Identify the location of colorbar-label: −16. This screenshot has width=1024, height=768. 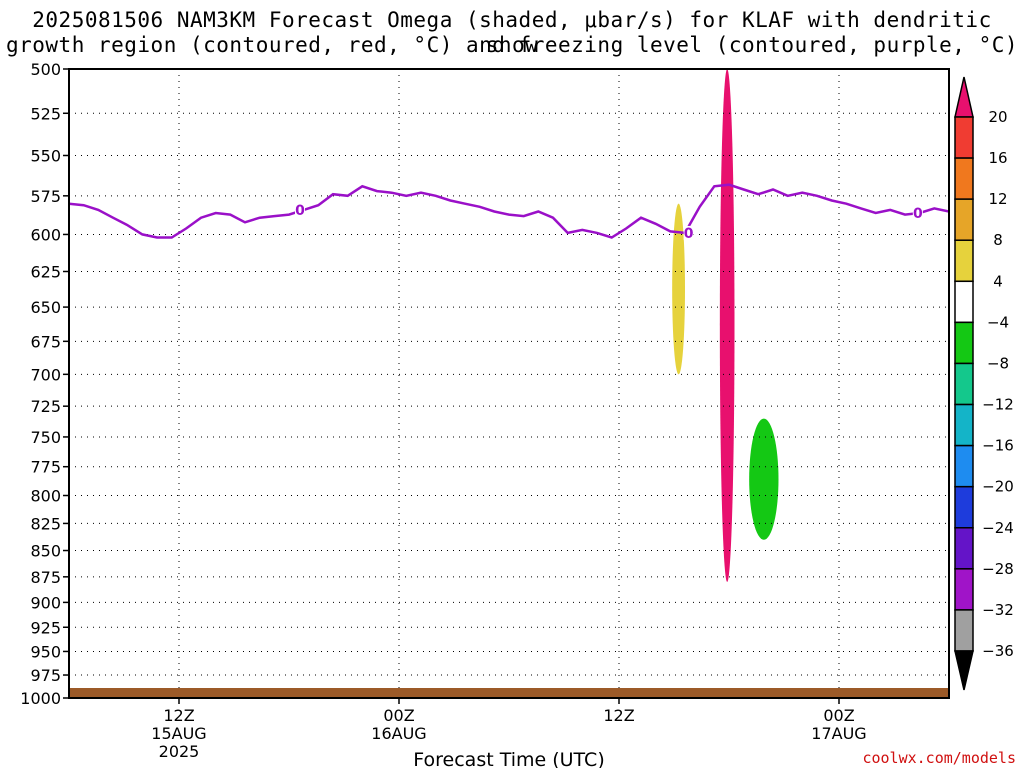
(998, 446).